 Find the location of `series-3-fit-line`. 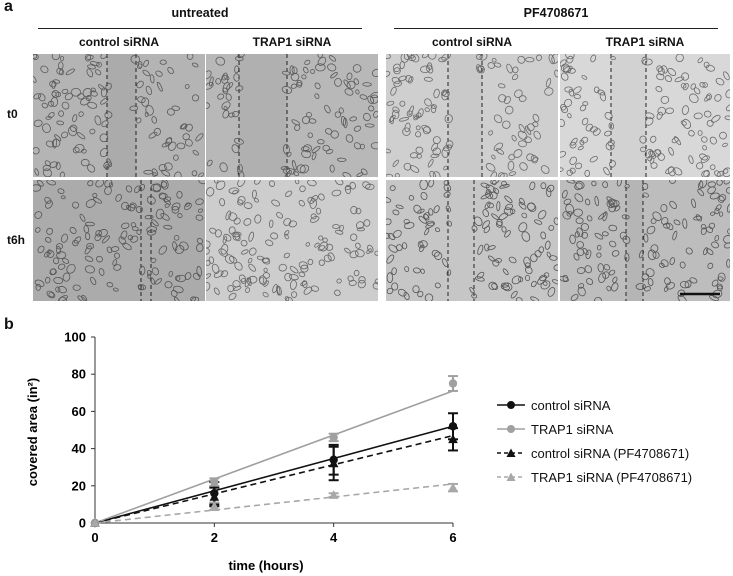

series-3-fit-line is located at coordinates (274, 503).